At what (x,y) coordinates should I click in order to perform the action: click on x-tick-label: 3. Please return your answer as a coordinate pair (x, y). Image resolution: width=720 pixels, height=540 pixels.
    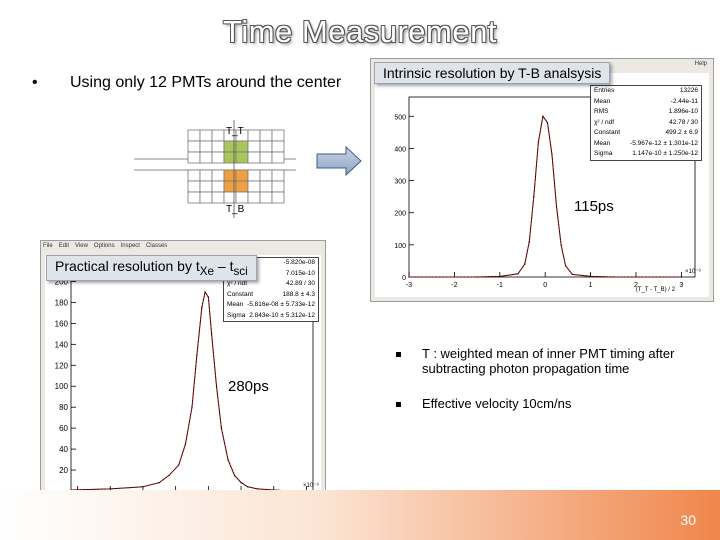
    Looking at the image, I should click on (681, 285).